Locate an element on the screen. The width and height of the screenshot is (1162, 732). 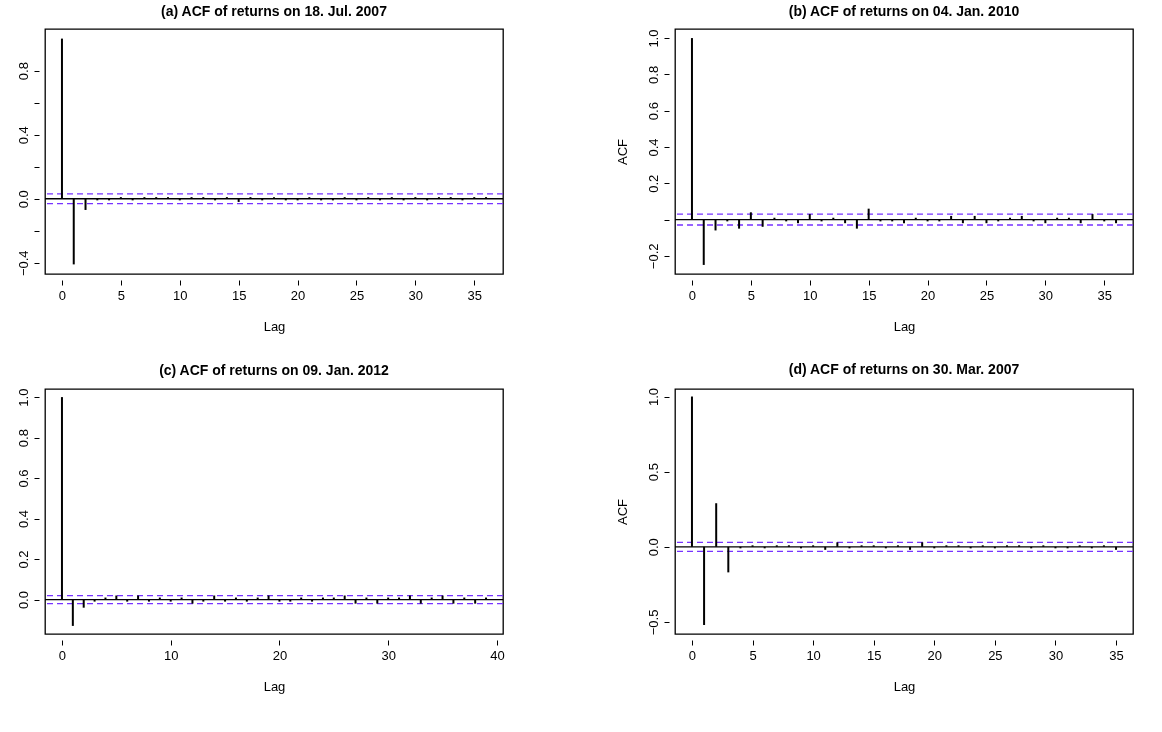
chart-title: (d) ACF of returns on 30. Mar. 2007 is located at coordinates (904, 369).